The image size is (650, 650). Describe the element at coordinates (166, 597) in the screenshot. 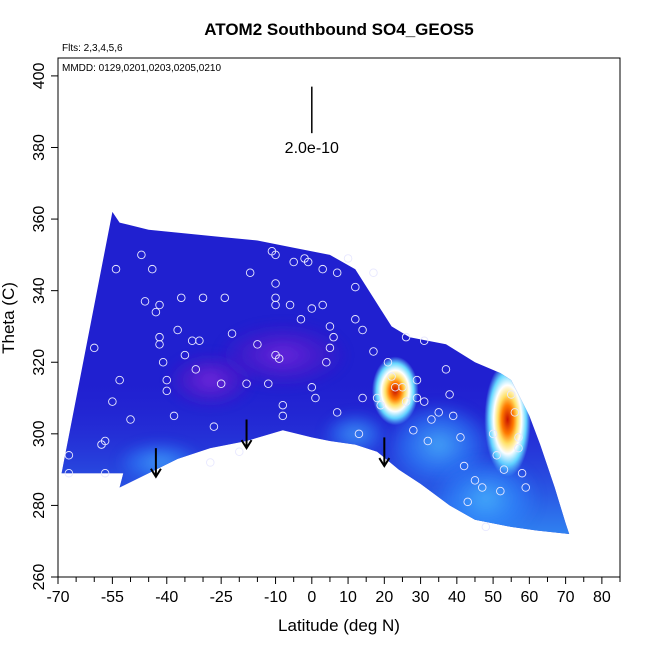

I see `x-tick-label: -40` at that location.